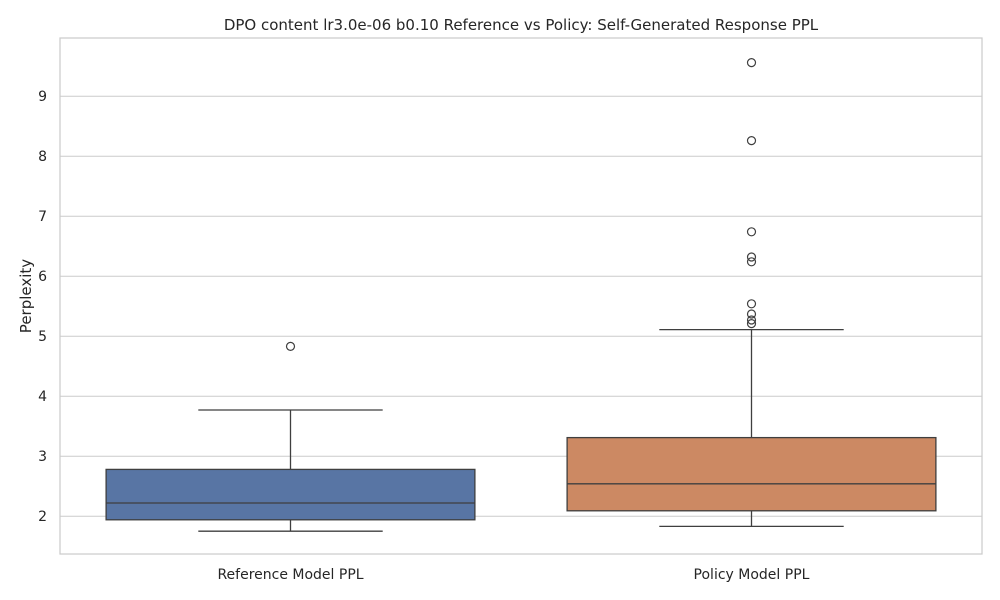 The height and width of the screenshot is (600, 1000). Describe the element at coordinates (42, 337) in the screenshot. I see `y-tick-label: 5` at that location.